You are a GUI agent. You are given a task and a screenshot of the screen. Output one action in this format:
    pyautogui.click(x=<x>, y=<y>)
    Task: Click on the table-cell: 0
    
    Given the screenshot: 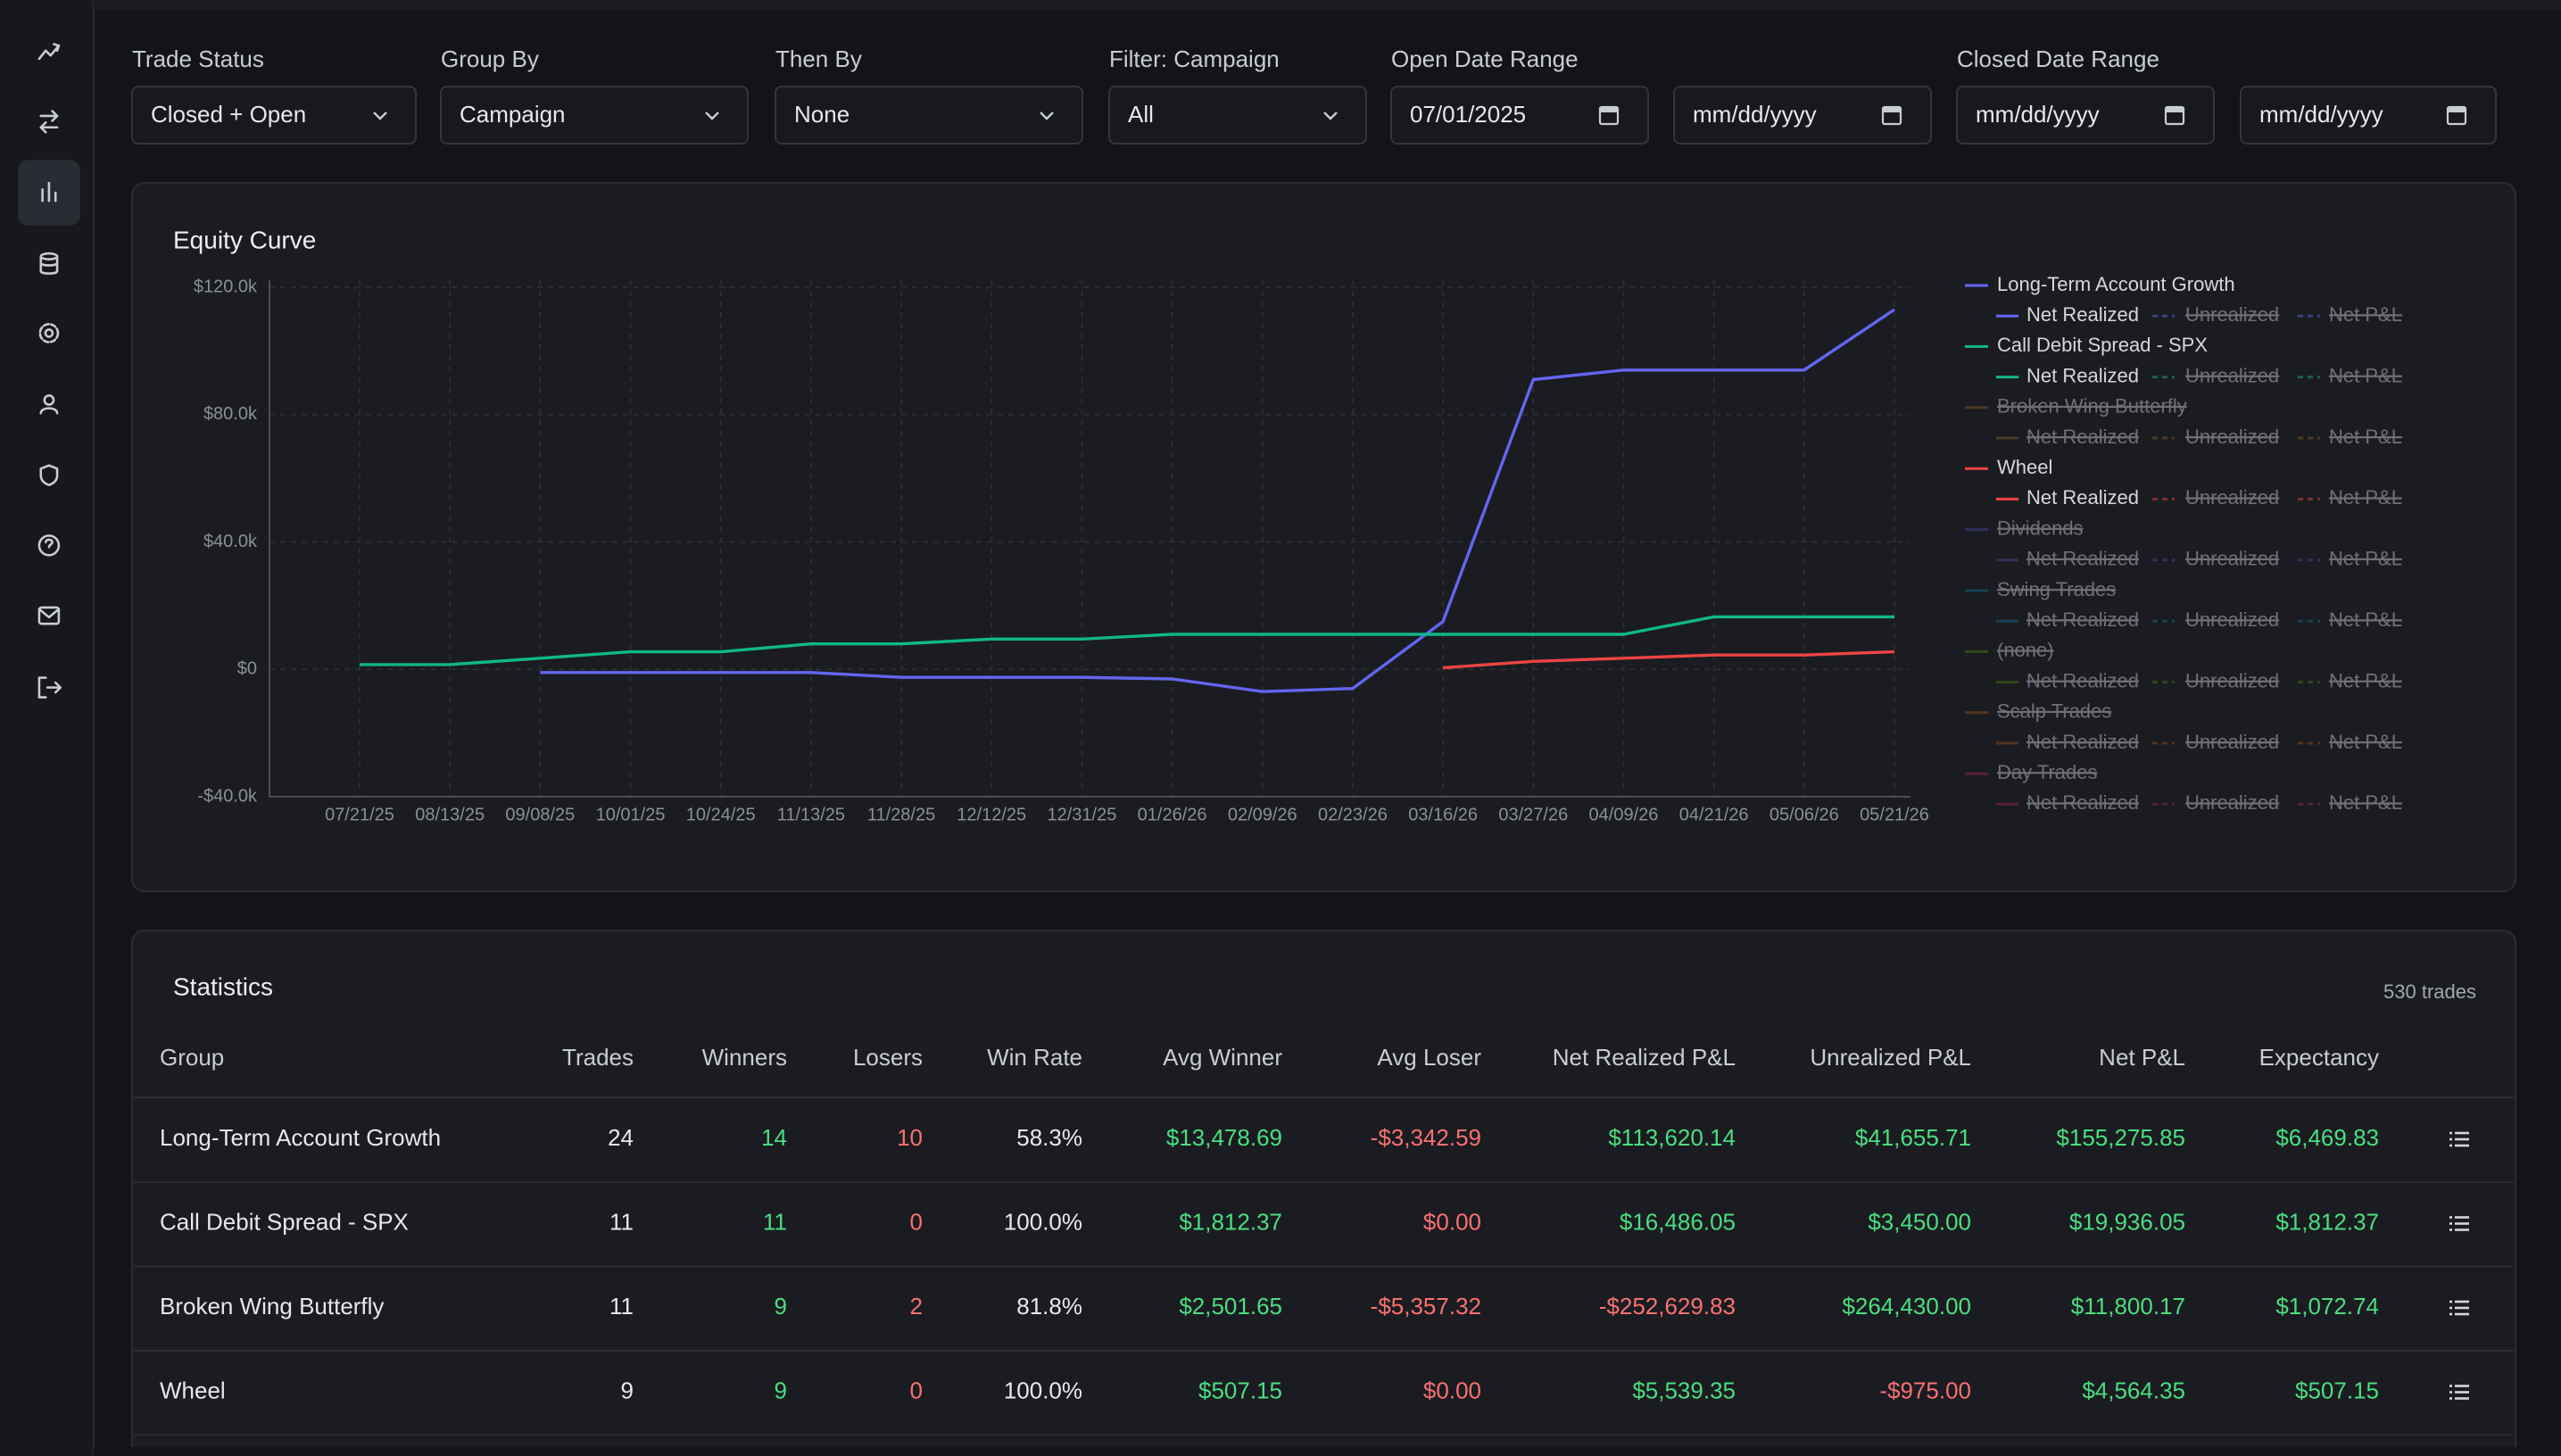 What is the action you would take?
    pyautogui.click(x=916, y=1390)
    